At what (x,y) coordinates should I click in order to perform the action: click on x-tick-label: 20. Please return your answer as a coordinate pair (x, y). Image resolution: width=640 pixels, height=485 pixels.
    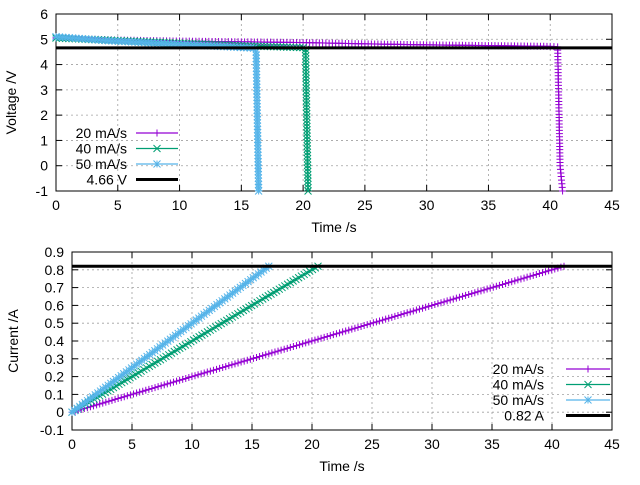
    Looking at the image, I should click on (312, 444).